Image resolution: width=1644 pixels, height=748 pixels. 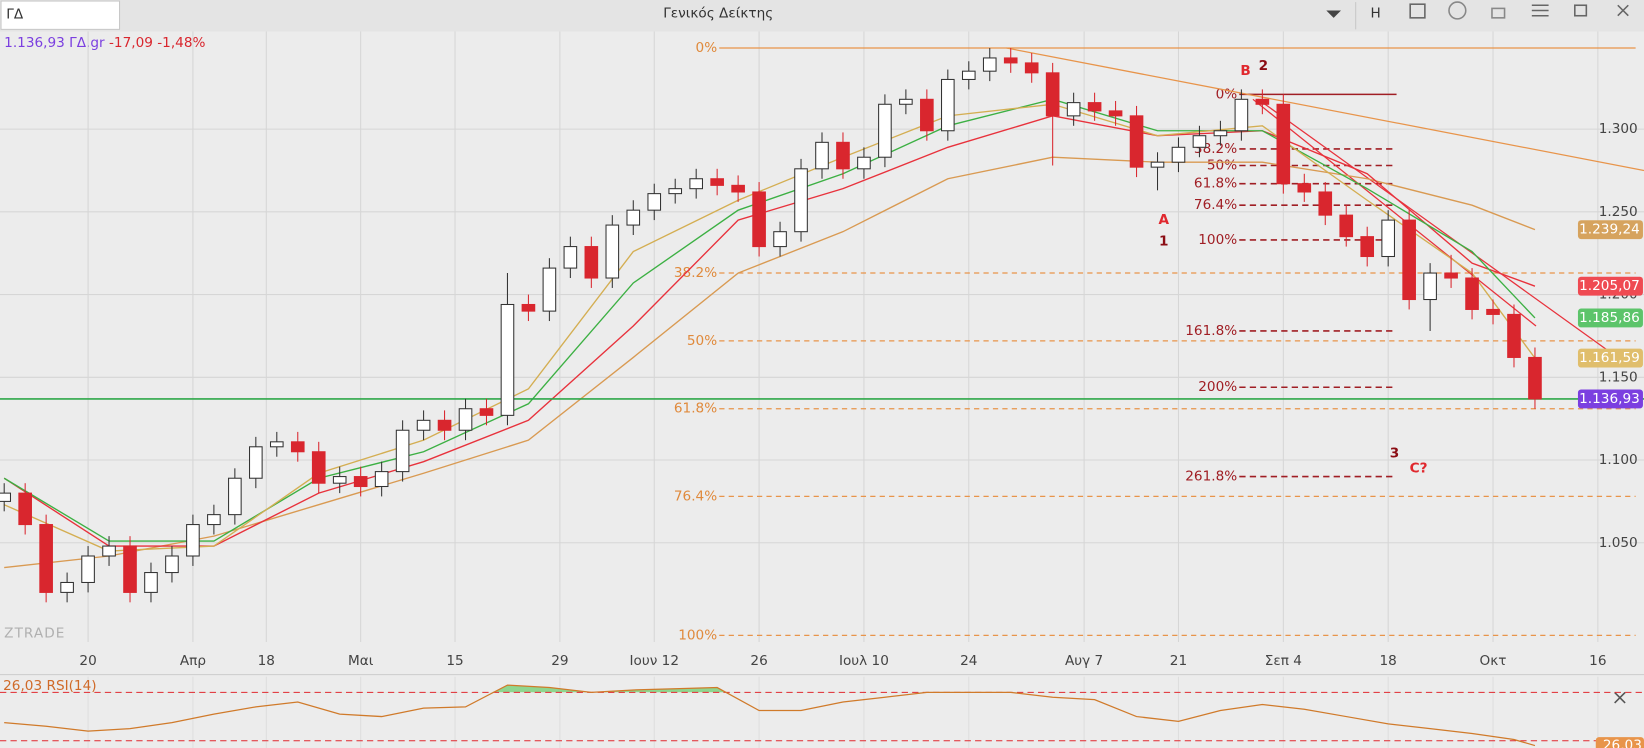 What do you see at coordinates (822, 16) in the screenshot?
I see `toolbar` at bounding box center [822, 16].